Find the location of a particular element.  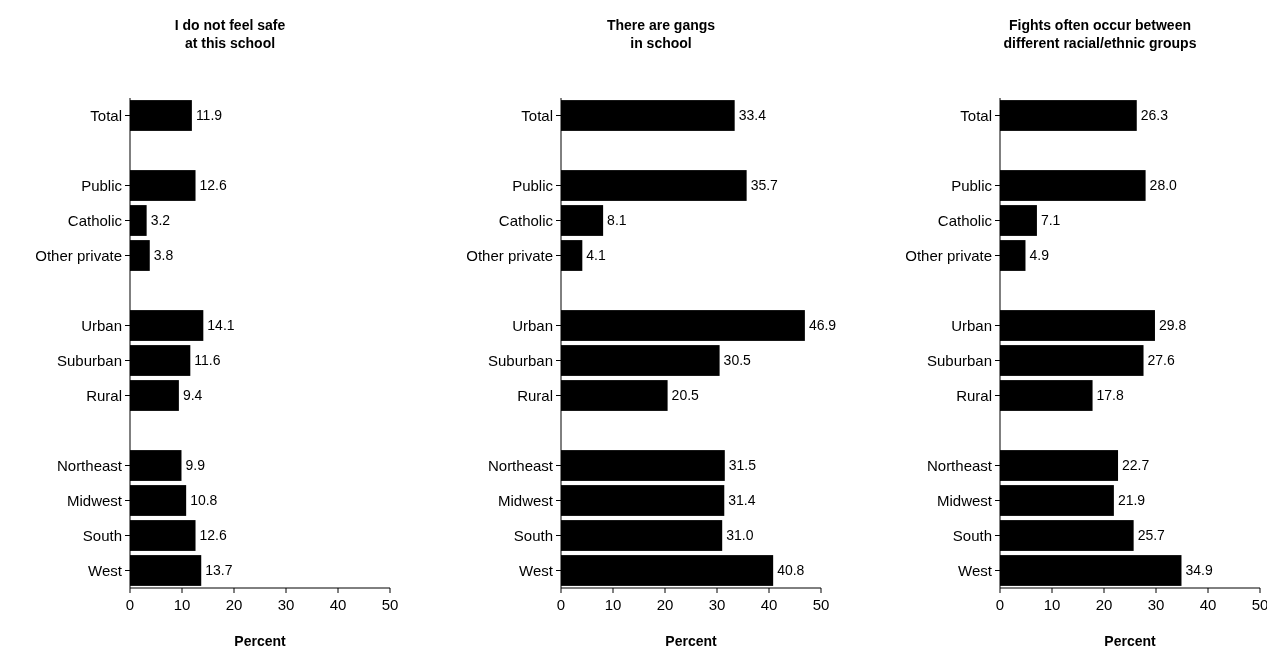

data-label: 3.2 is located at coordinates (160, 220).